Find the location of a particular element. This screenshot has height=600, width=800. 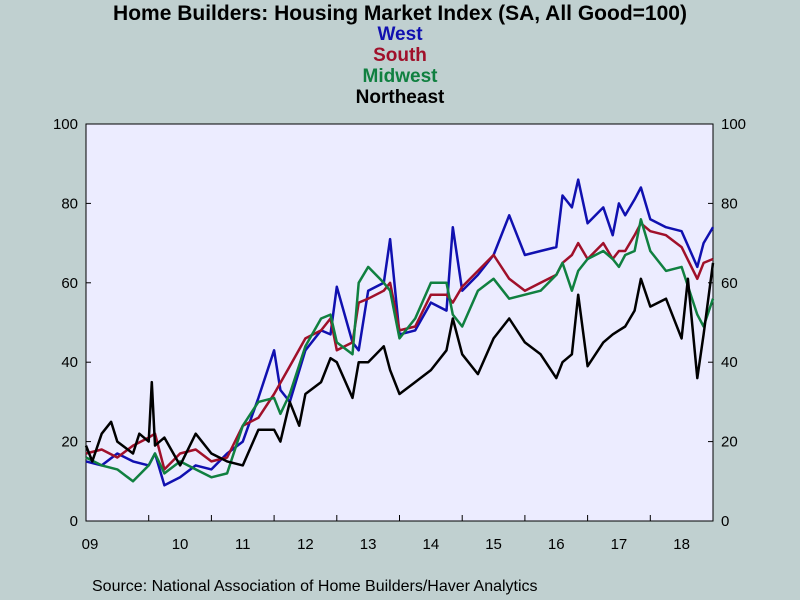

x-tick-label: 09 is located at coordinates (90, 544).